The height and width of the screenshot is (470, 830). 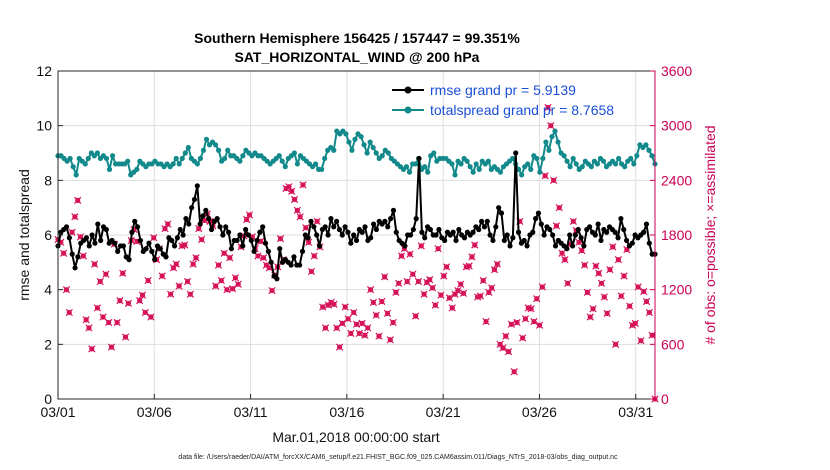 I want to click on y-tick-label-left: 6, so click(x=48, y=235).